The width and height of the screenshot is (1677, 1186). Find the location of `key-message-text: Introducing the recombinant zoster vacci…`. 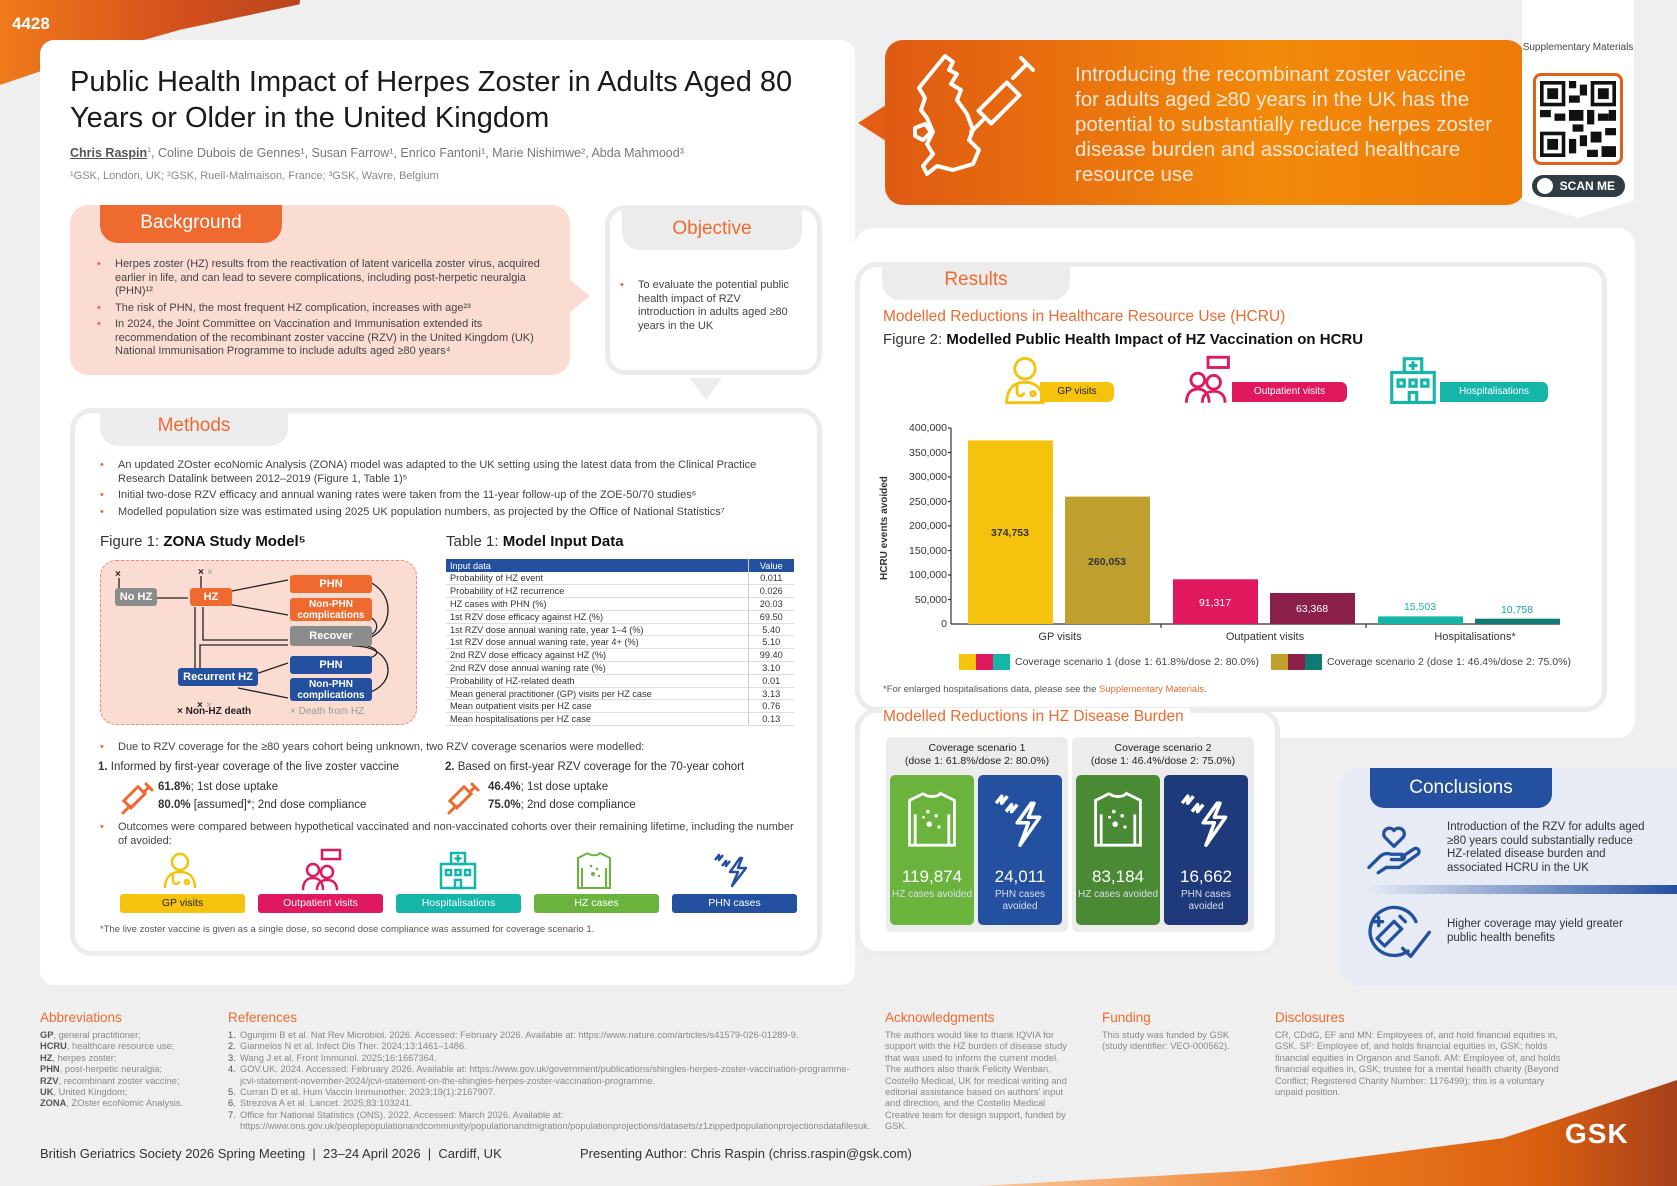

key-message-text: Introducing the recombinant zoster vacci… is located at coordinates (1284, 124).